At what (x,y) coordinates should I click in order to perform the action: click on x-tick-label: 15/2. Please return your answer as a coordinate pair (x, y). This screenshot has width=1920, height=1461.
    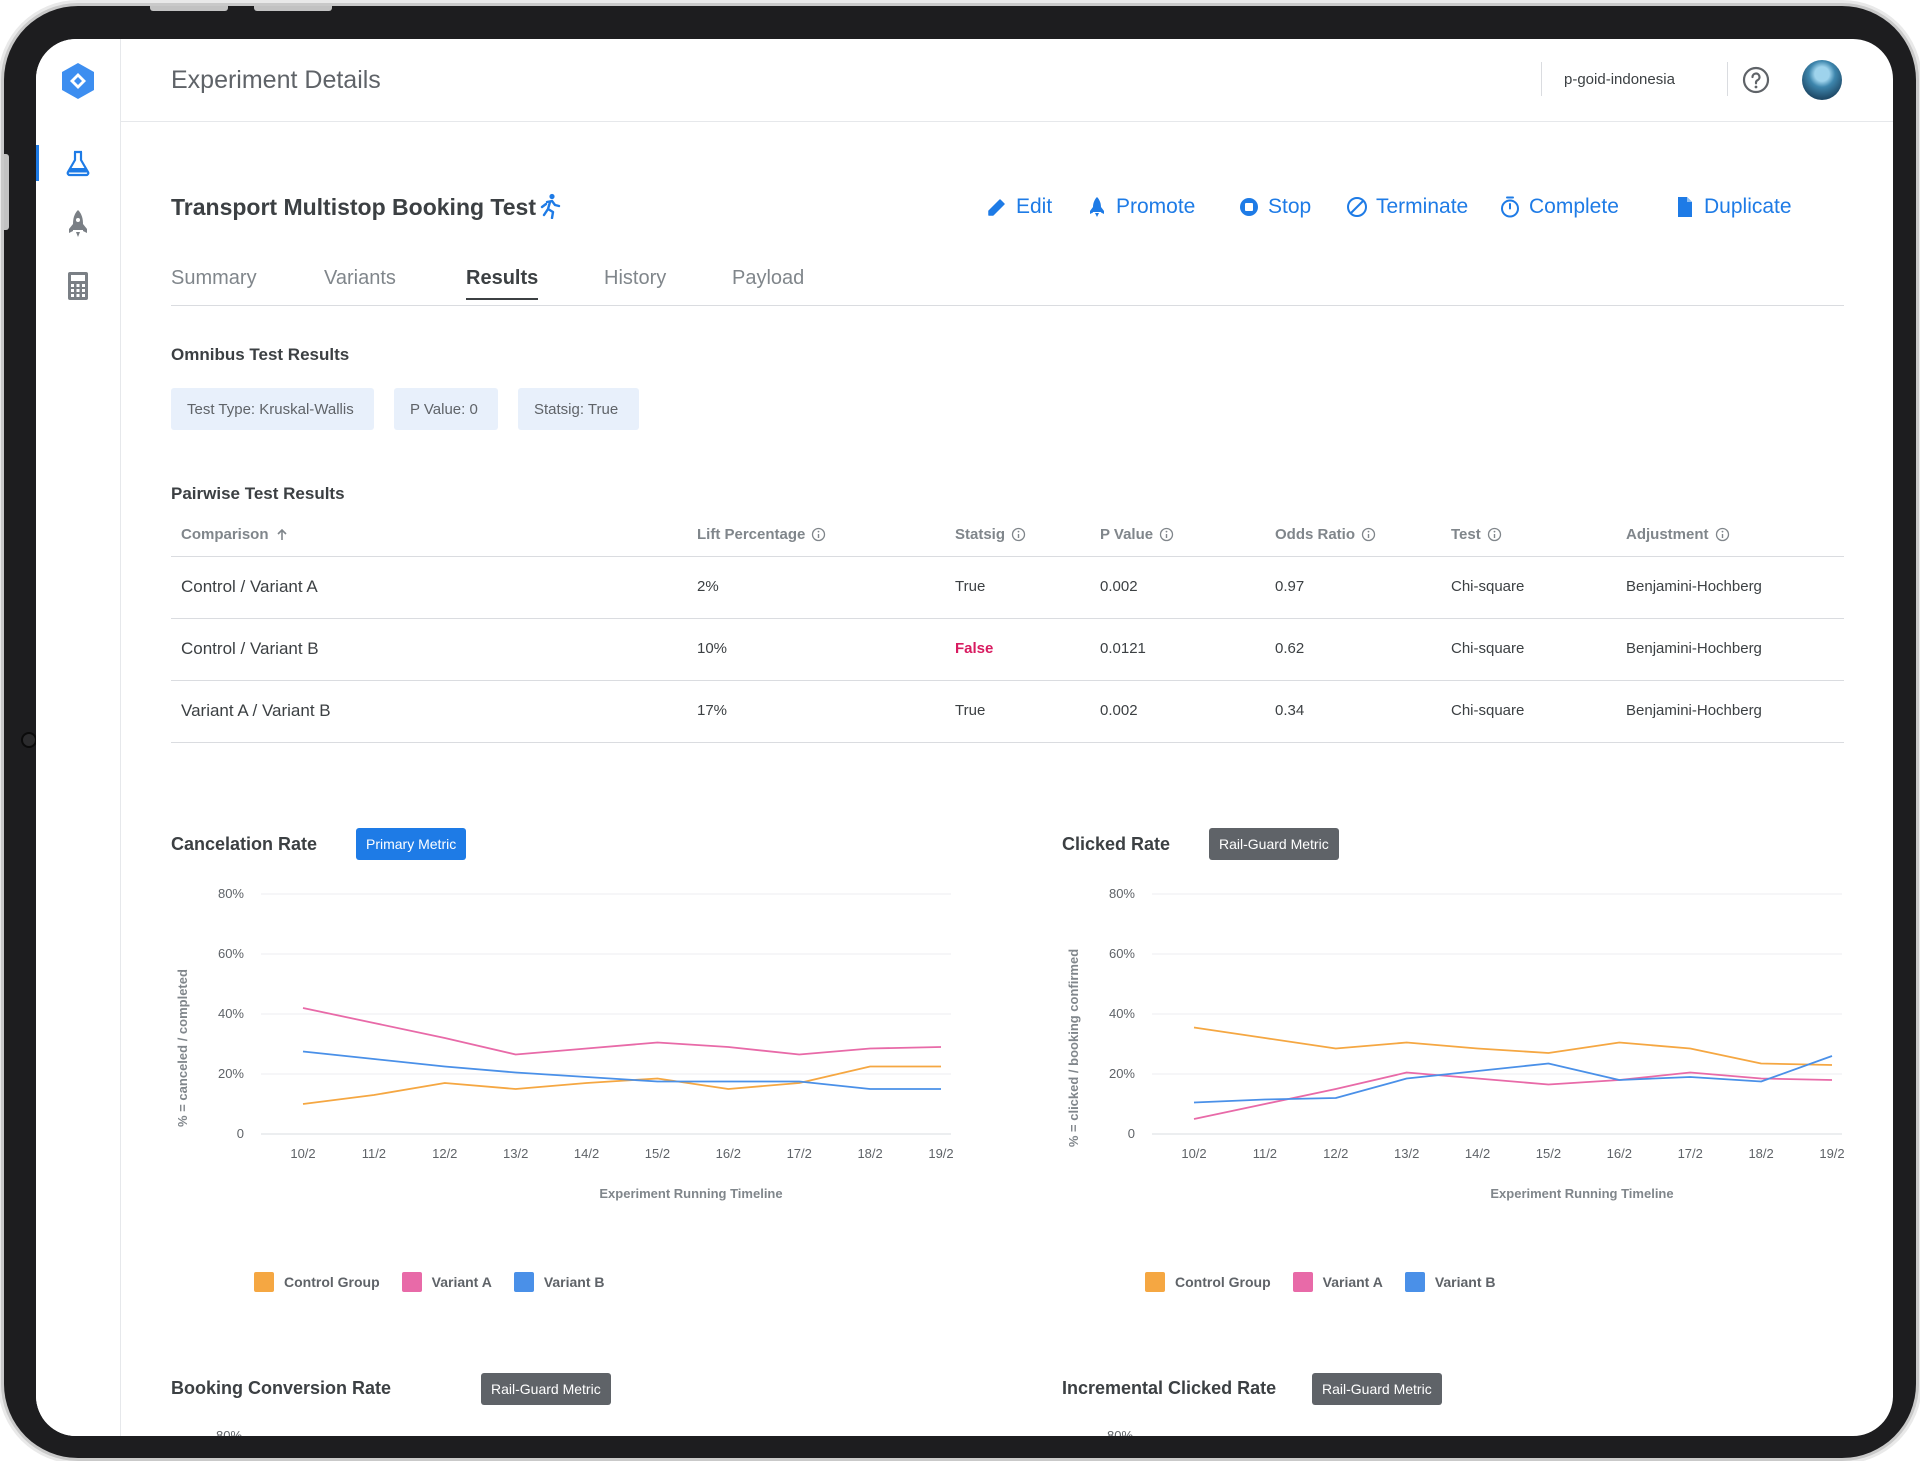
    Looking at the image, I should click on (657, 1153).